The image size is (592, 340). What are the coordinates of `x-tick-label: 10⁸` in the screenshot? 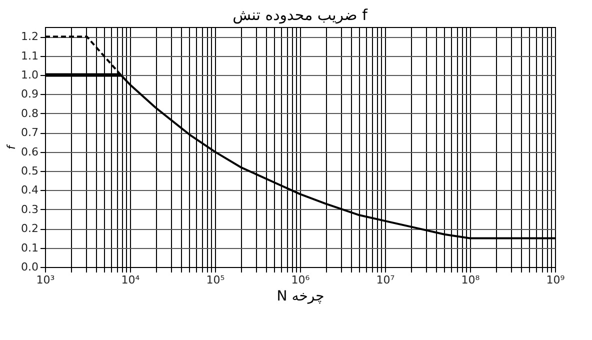 It's located at (470, 280).